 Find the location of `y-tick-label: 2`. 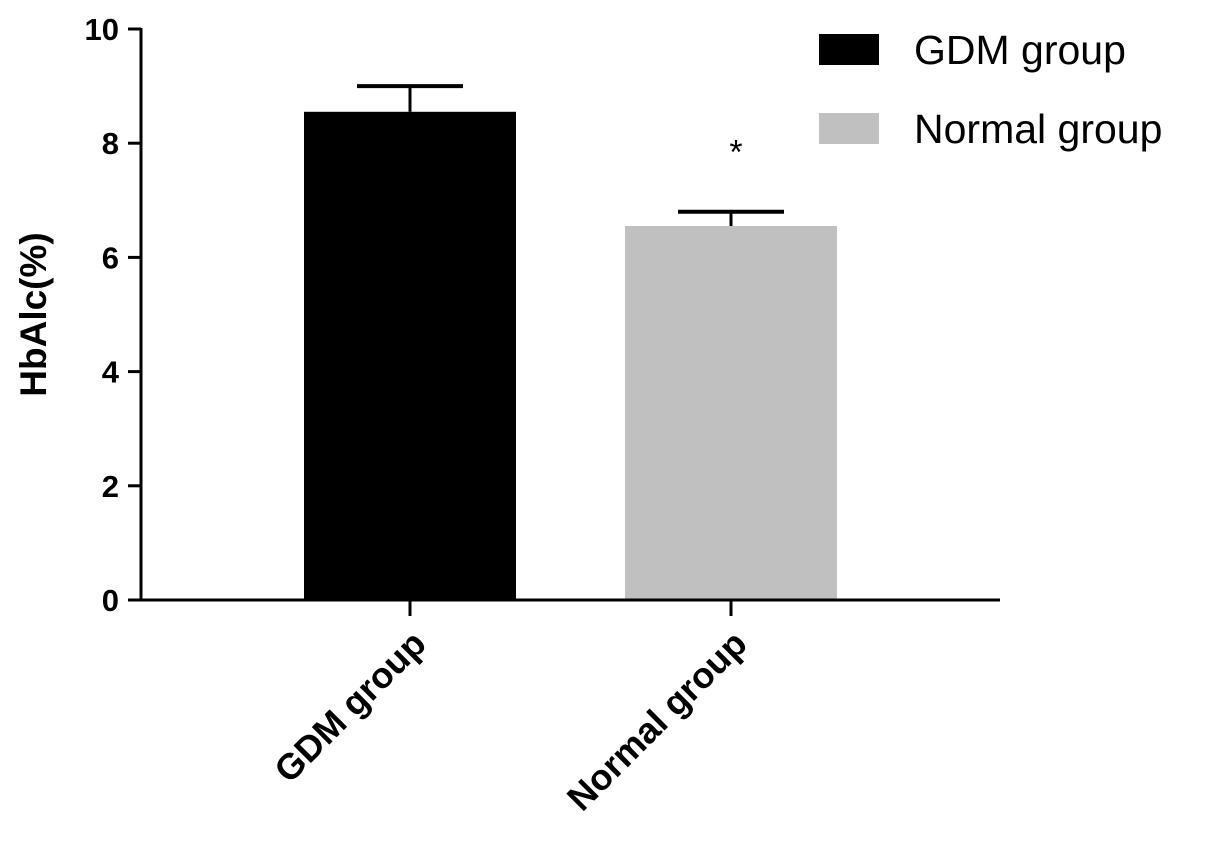

y-tick-label: 2 is located at coordinates (110, 486).